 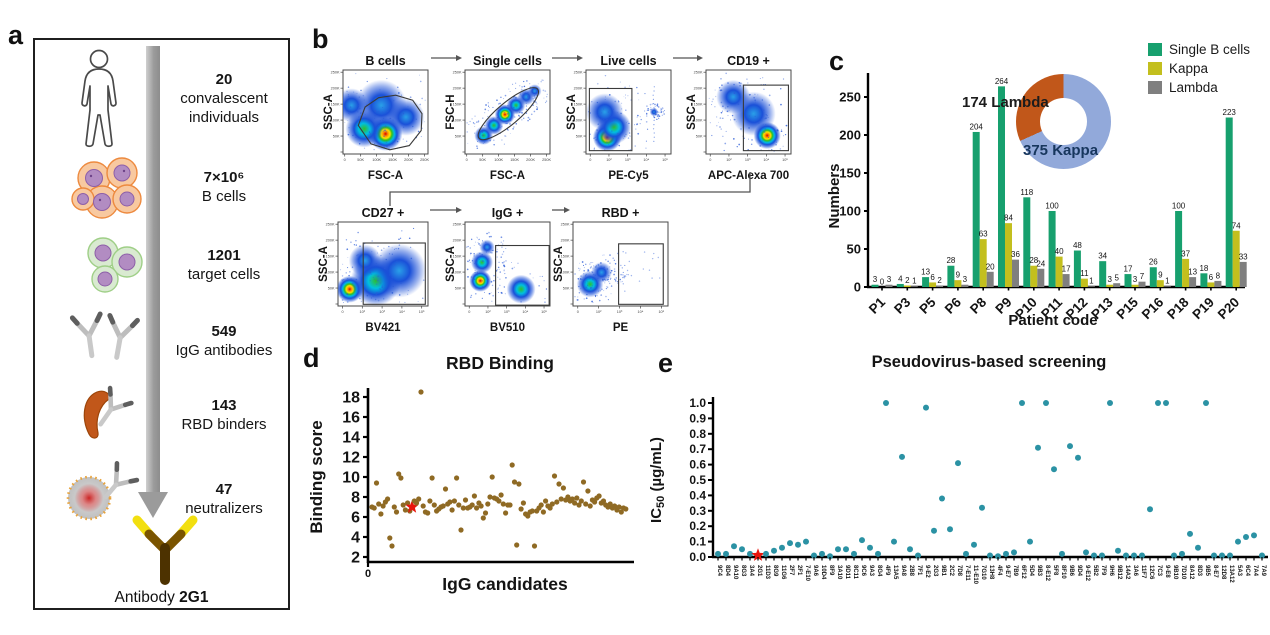 What do you see at coordinates (697, 403) in the screenshot?
I see `svg-text: 1.0` at bounding box center [697, 403].